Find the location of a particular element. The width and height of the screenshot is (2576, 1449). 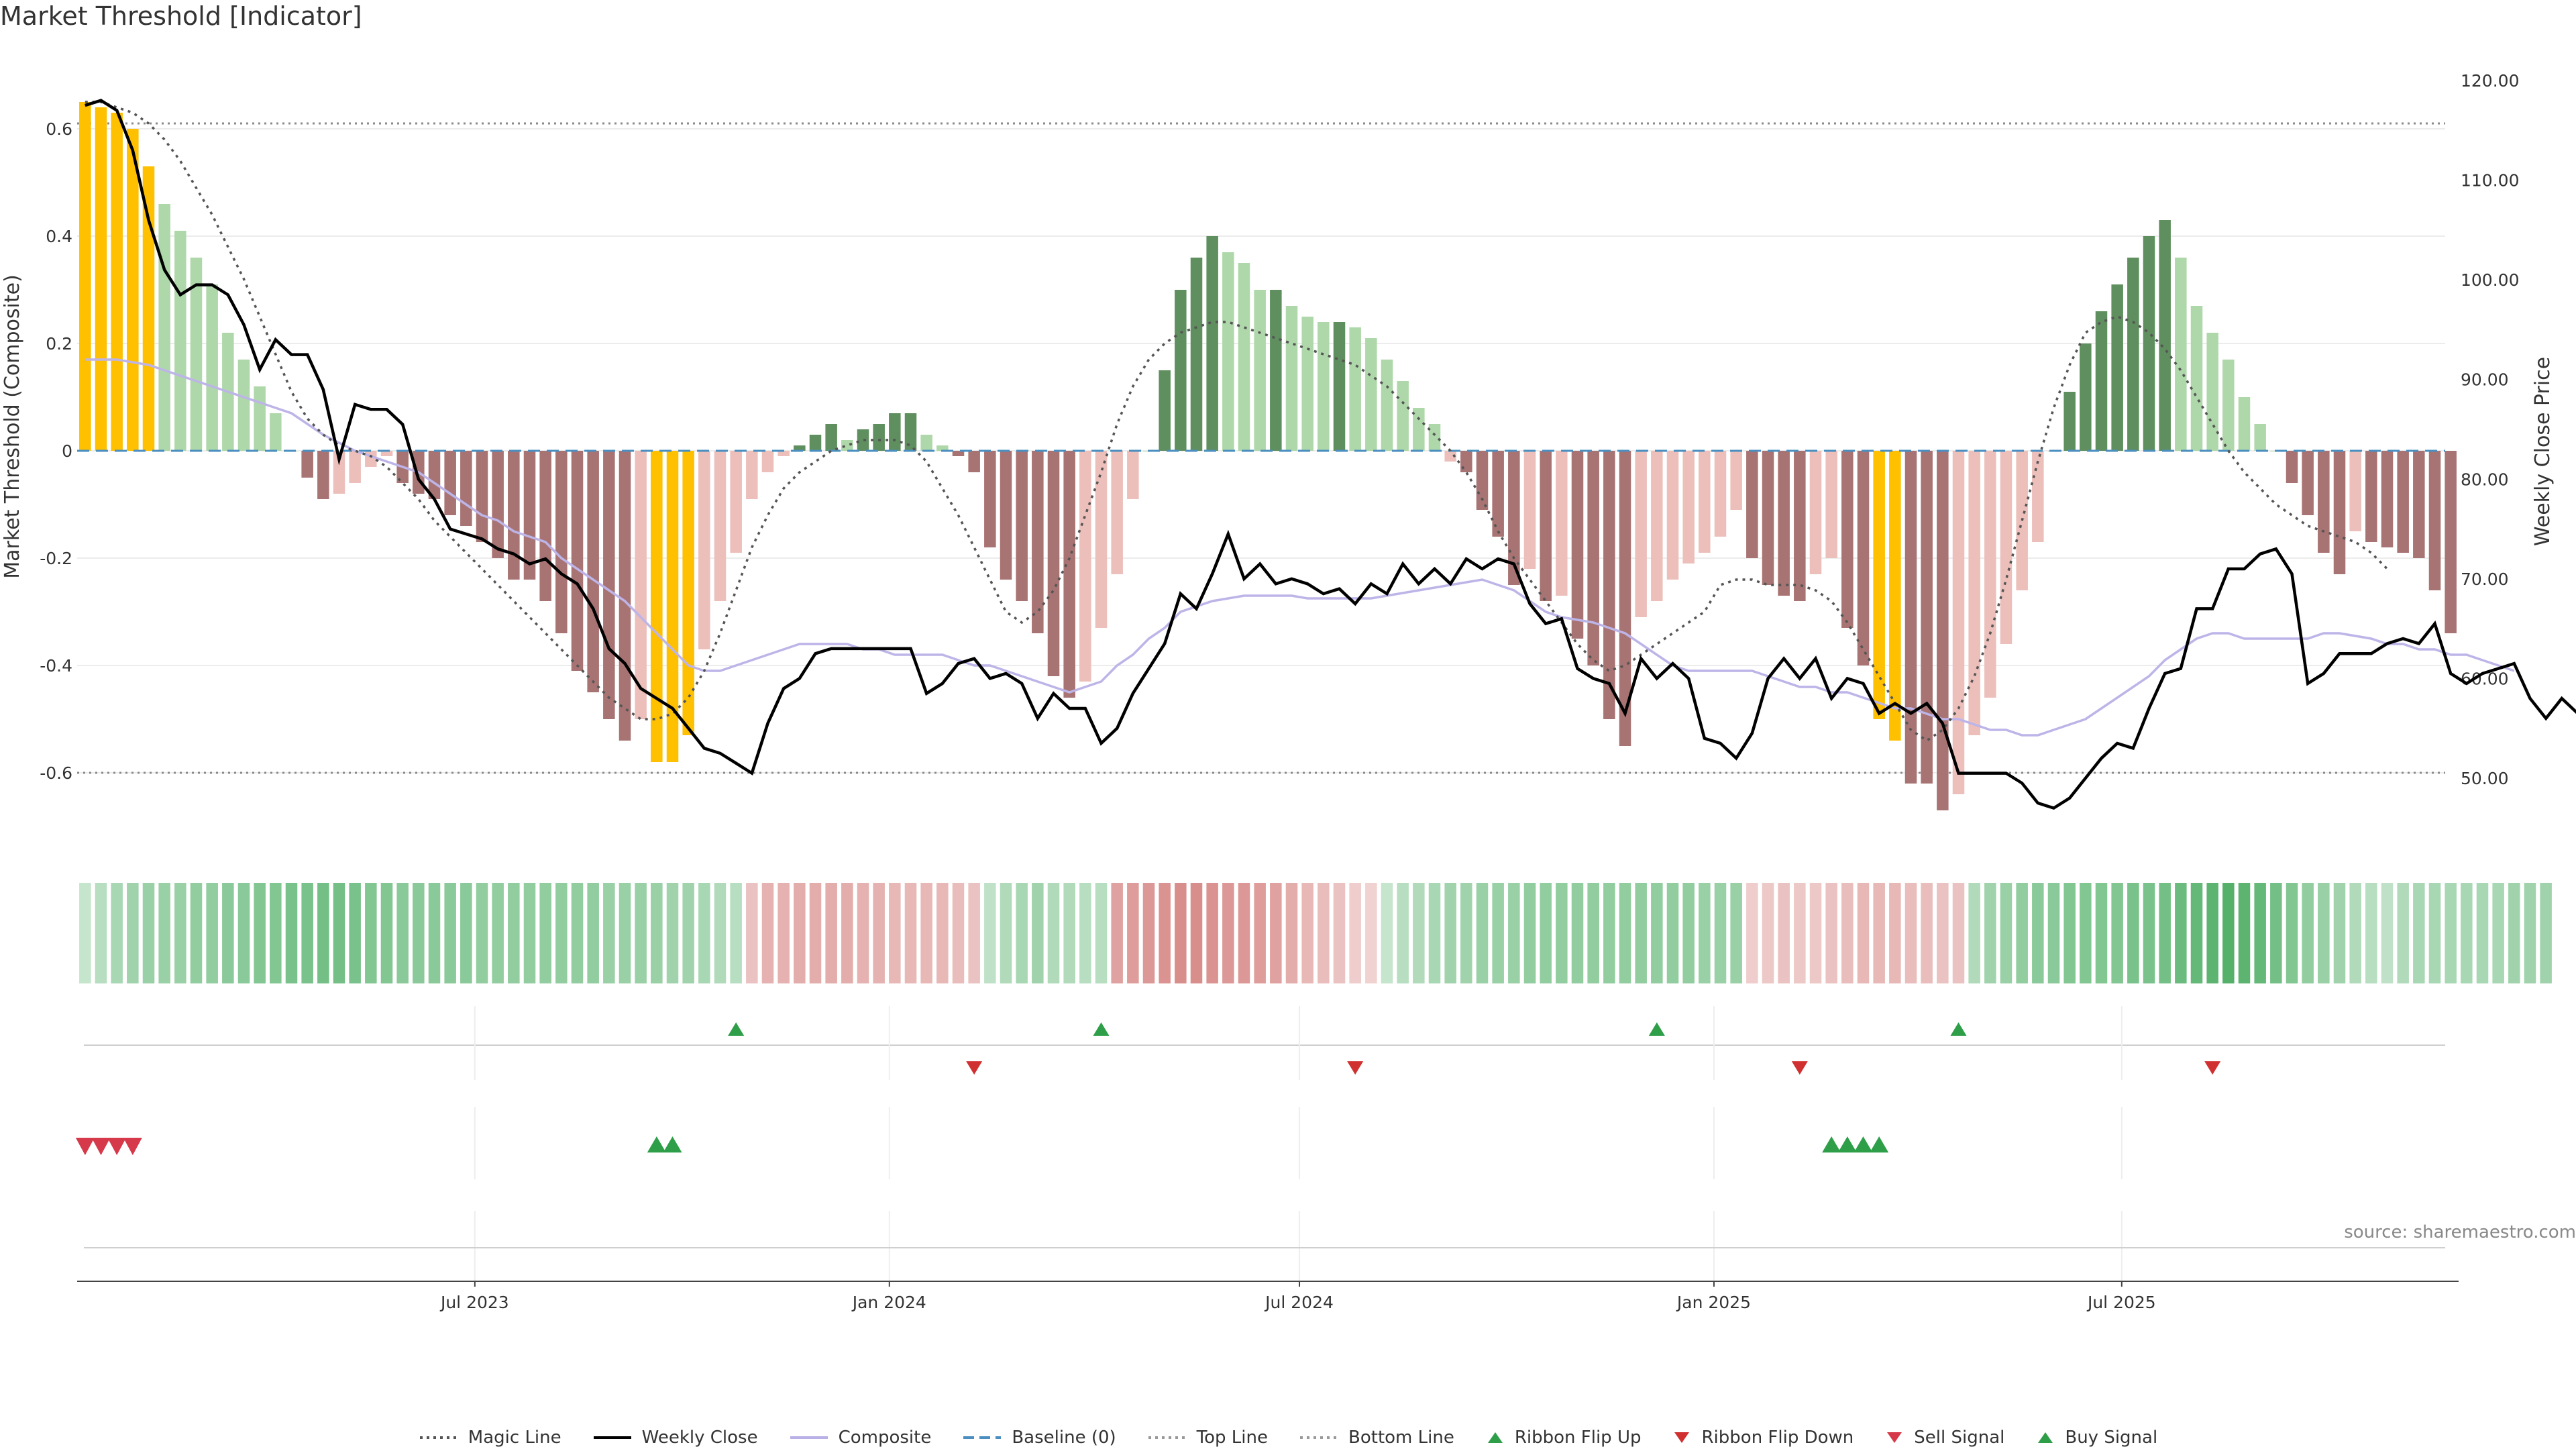

legend-label: Baseline (0) is located at coordinates (1064, 1438).